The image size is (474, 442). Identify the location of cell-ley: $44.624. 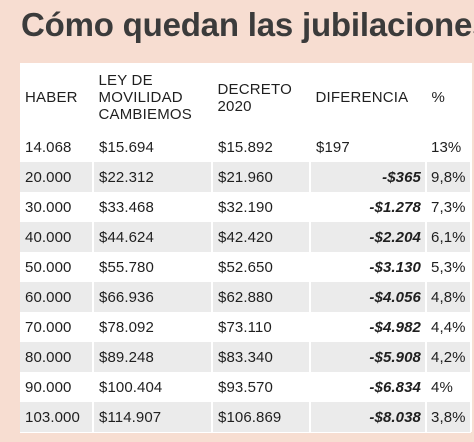
(153, 237).